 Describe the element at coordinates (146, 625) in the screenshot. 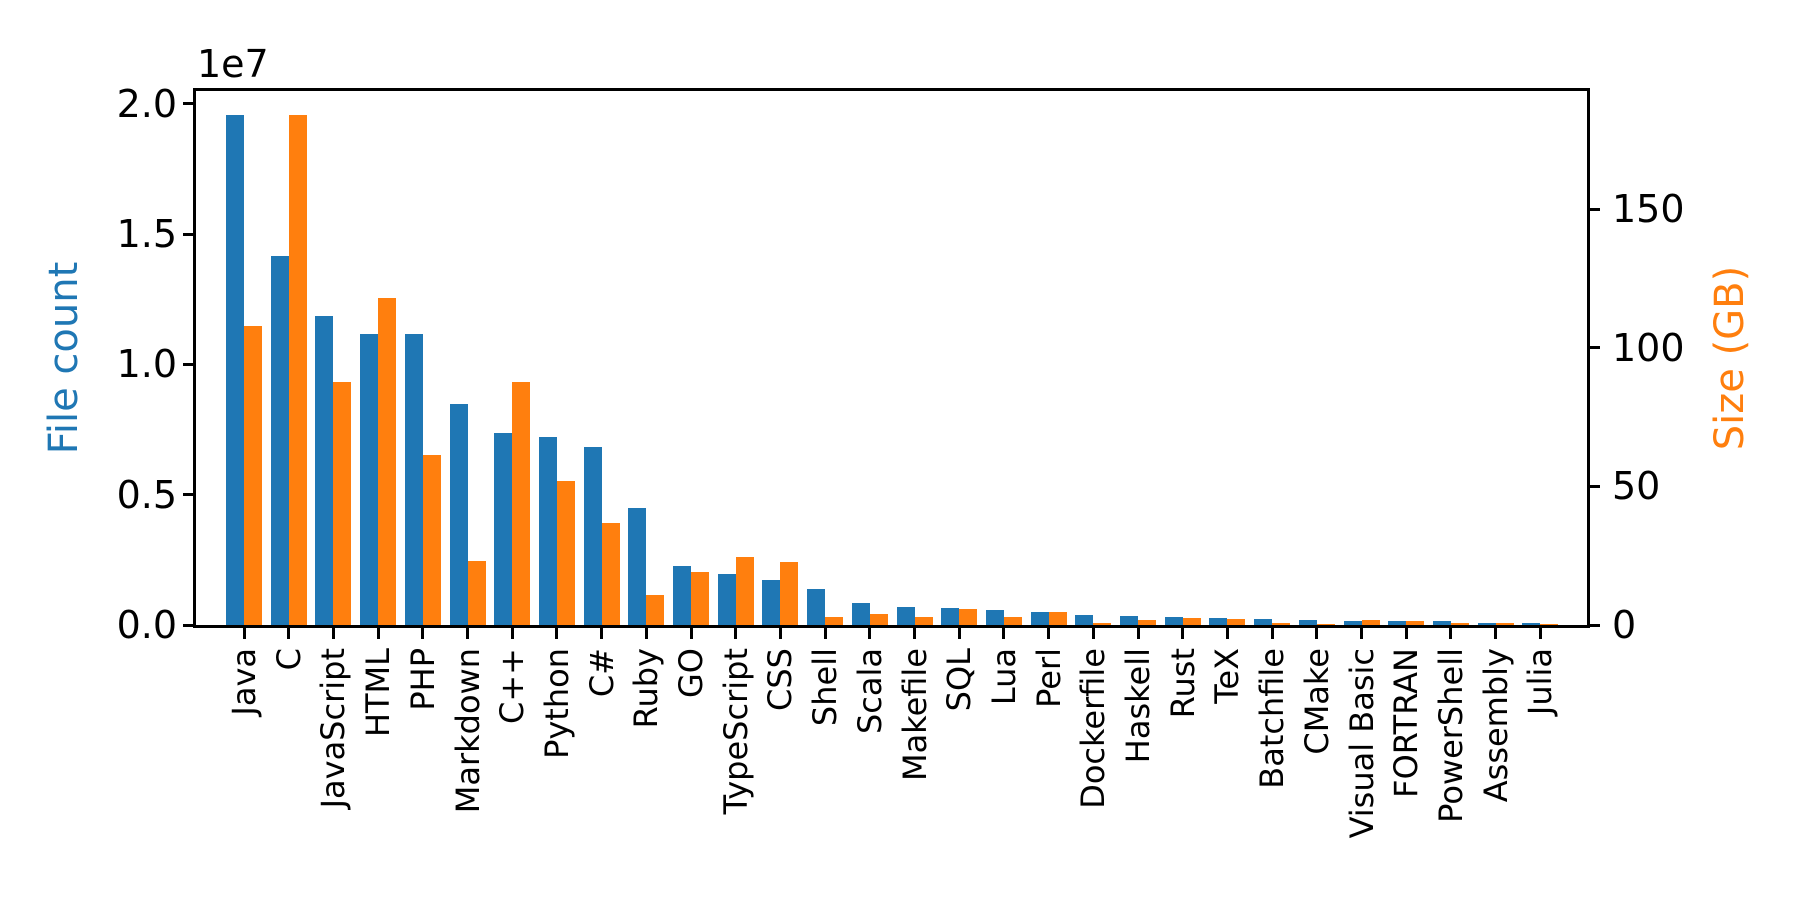

I see `left-tick-label: 0.0` at that location.